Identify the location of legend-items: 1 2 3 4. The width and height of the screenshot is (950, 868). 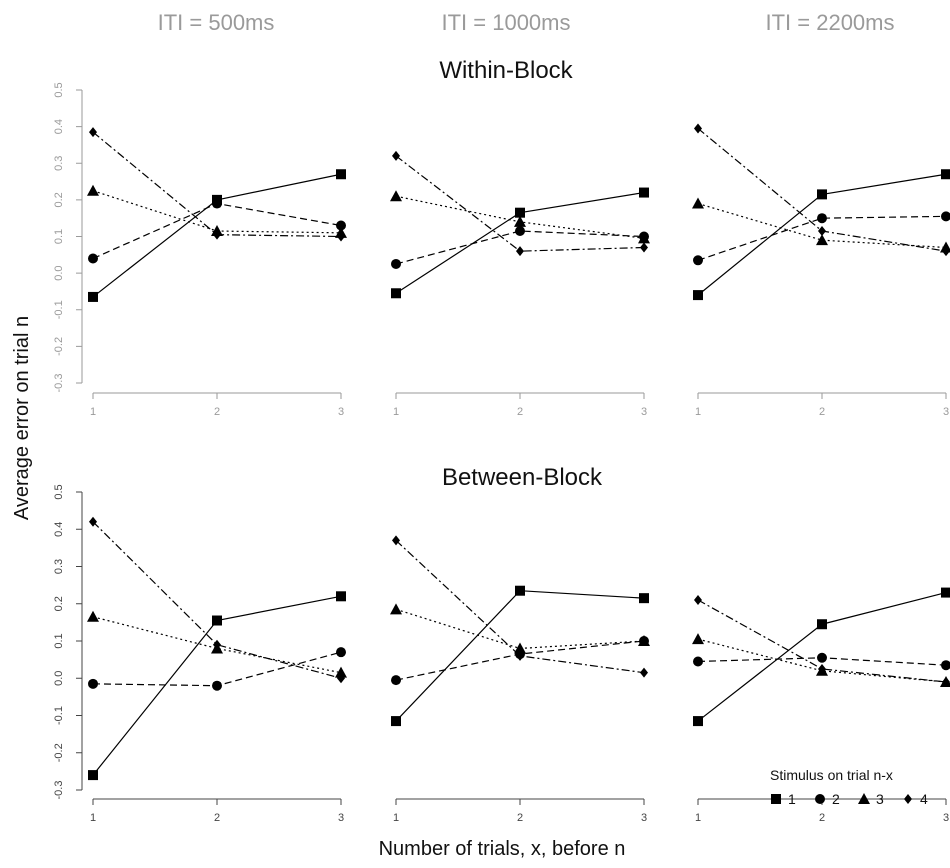
(849, 799).